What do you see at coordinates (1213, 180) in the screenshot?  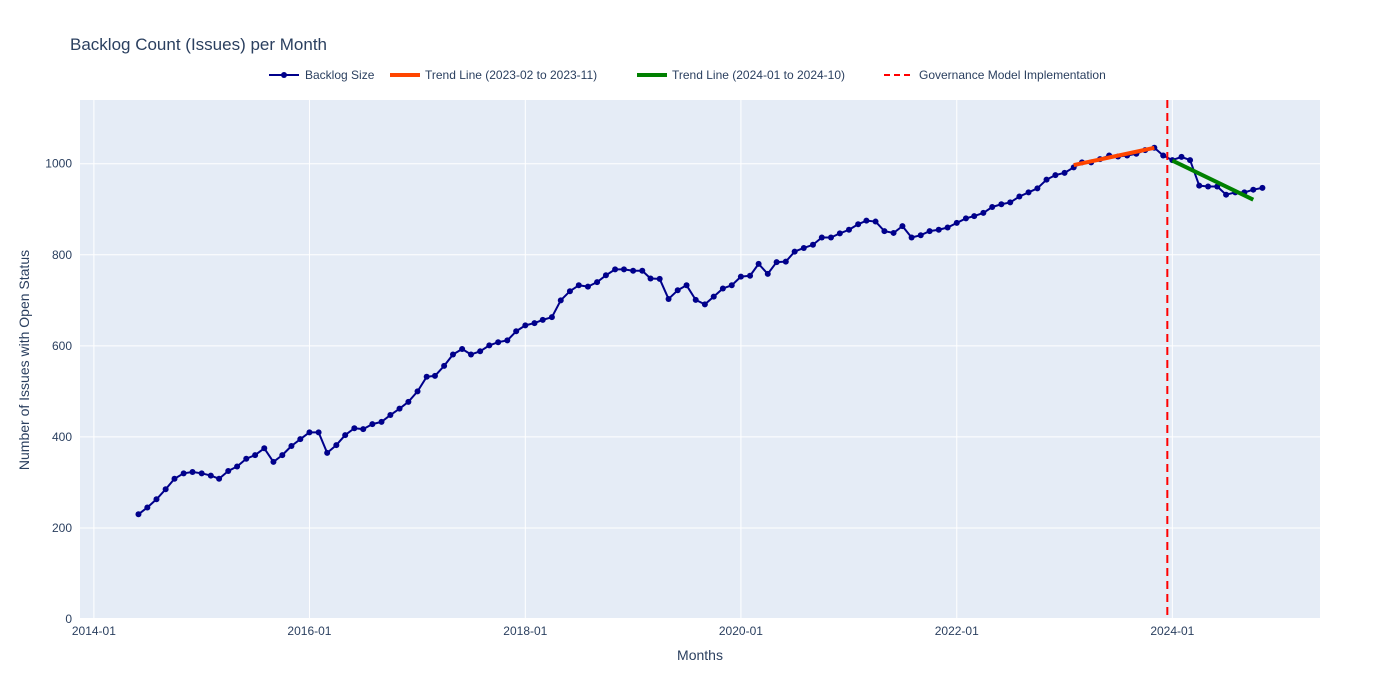 I see `trend-line-2024` at bounding box center [1213, 180].